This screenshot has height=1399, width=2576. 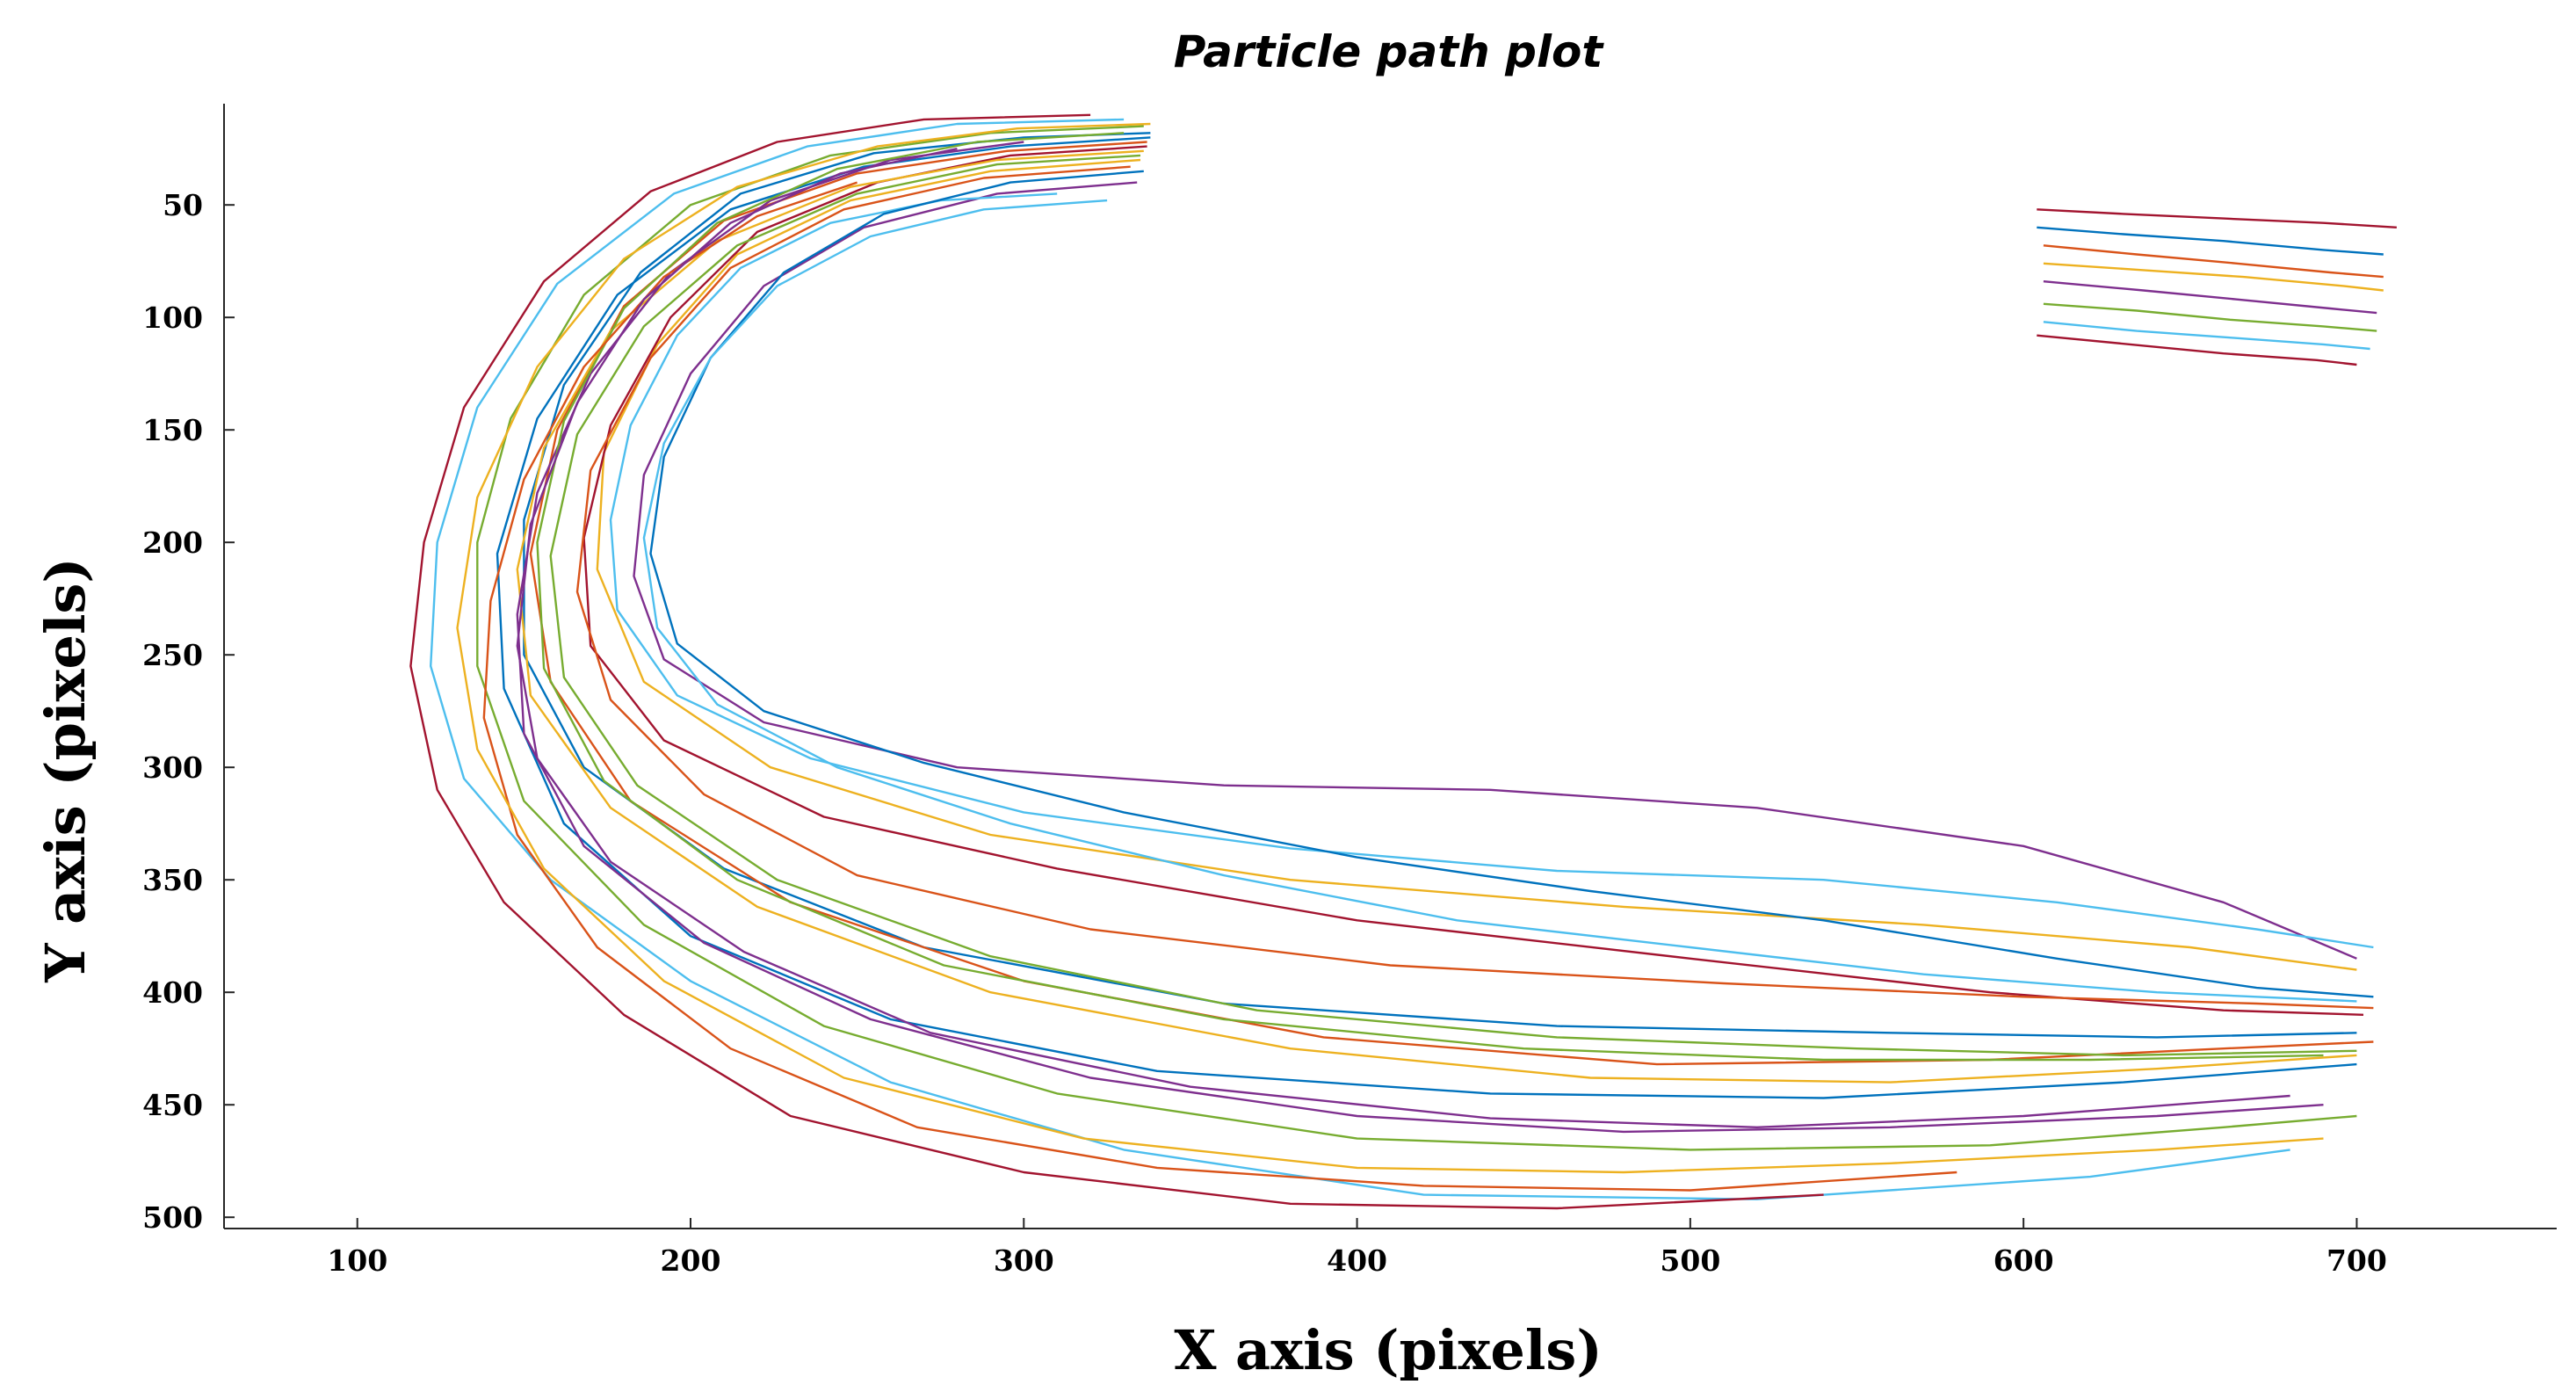 What do you see at coordinates (172, 1217) in the screenshot?
I see `y-tick-label: 500` at bounding box center [172, 1217].